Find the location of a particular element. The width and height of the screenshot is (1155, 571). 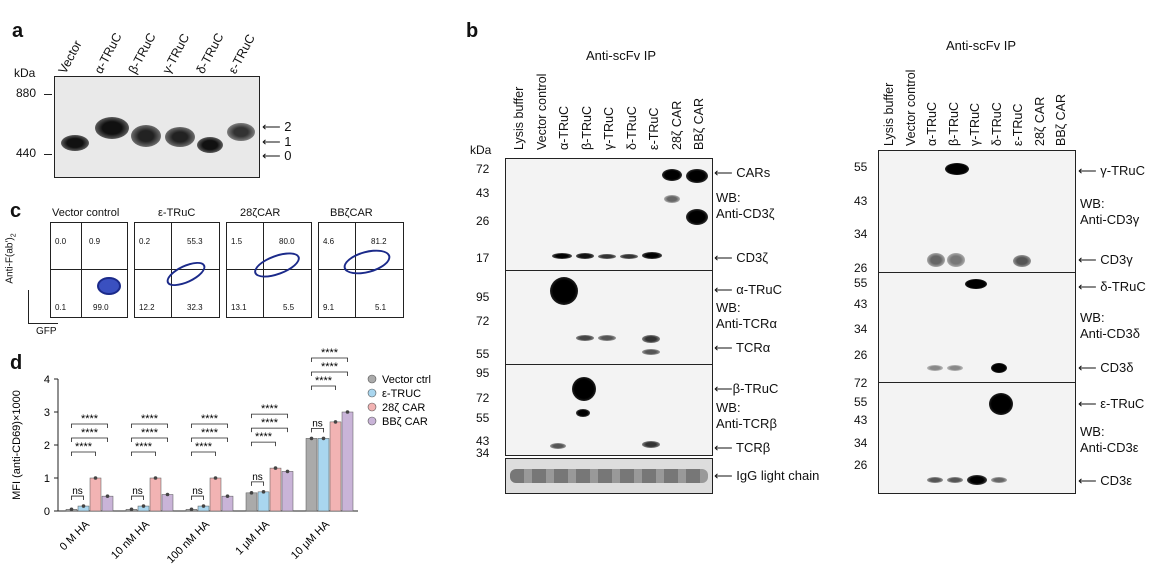

blot-igg is located at coordinates (609, 476).